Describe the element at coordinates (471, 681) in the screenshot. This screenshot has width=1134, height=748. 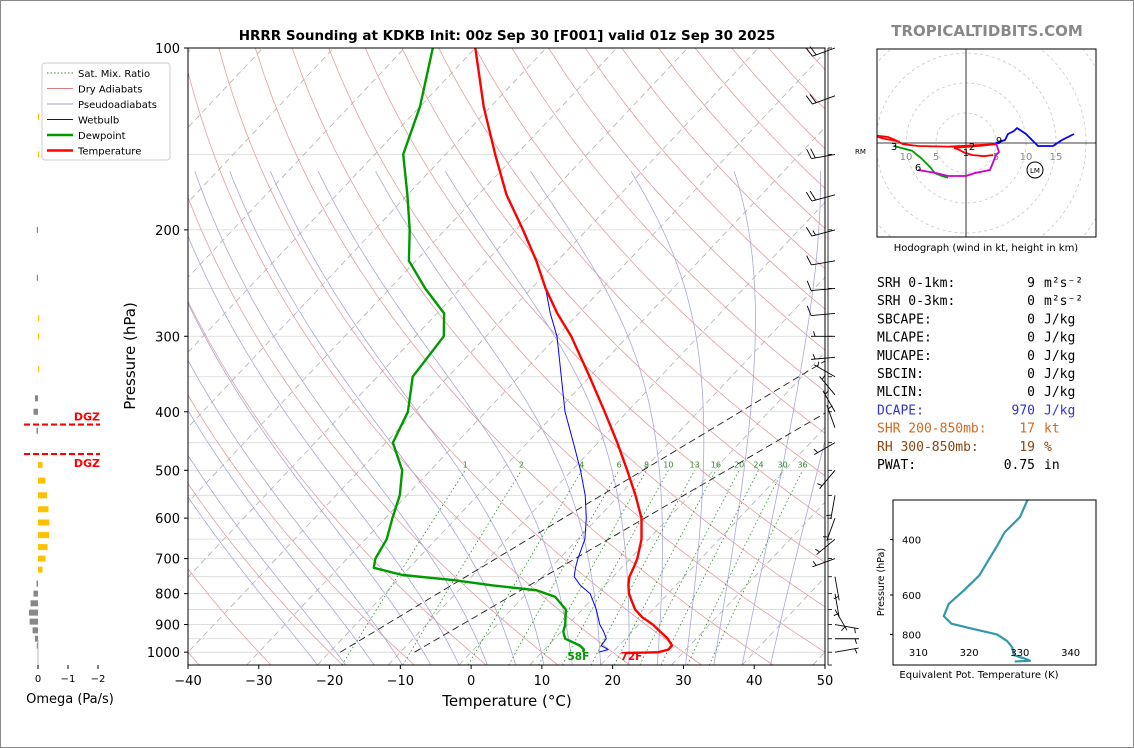
I see `x-tick-label: 0` at that location.